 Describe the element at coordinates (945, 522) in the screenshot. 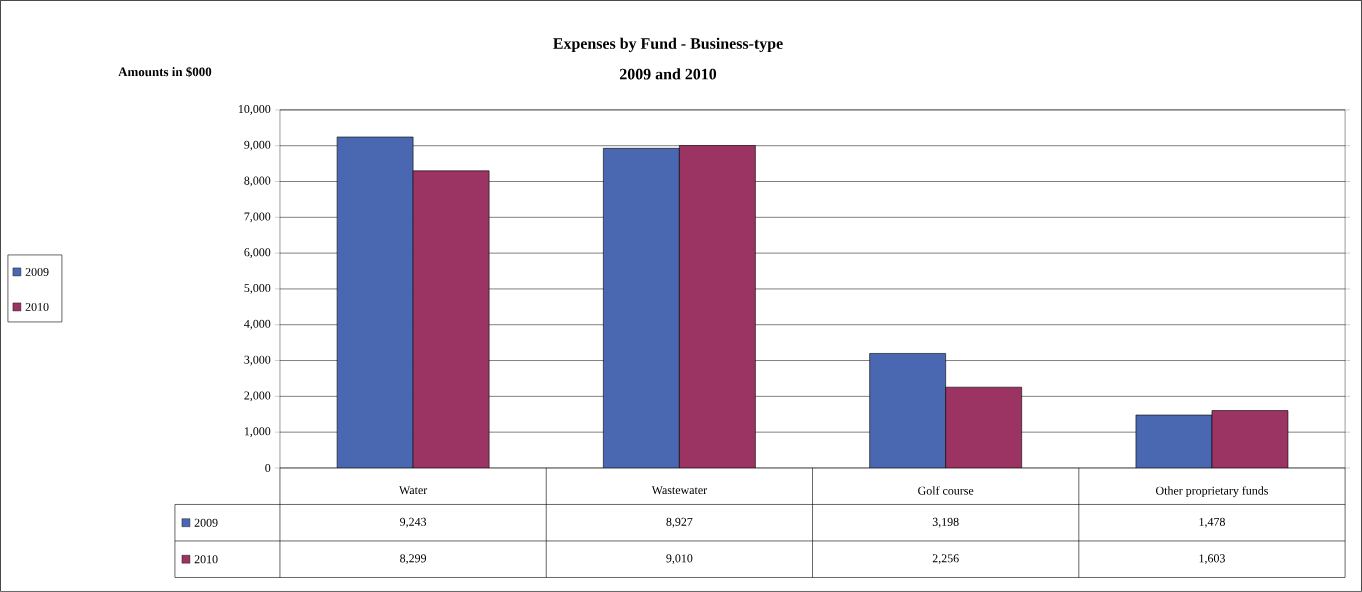

I see `data-label: 3,198` at that location.